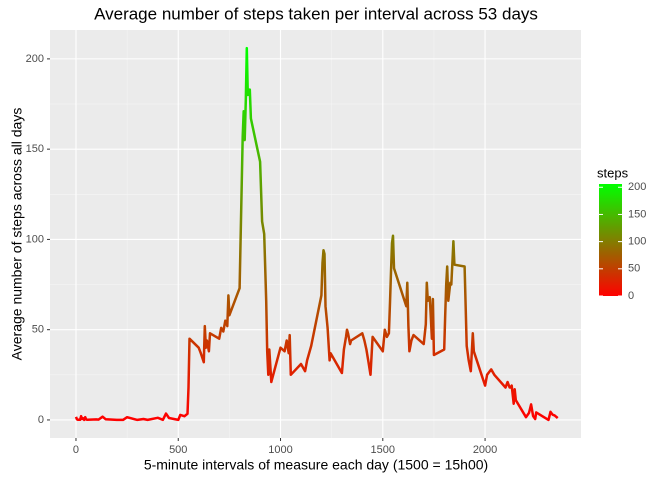  I want to click on y-tick-label: 150, so click(35, 149).